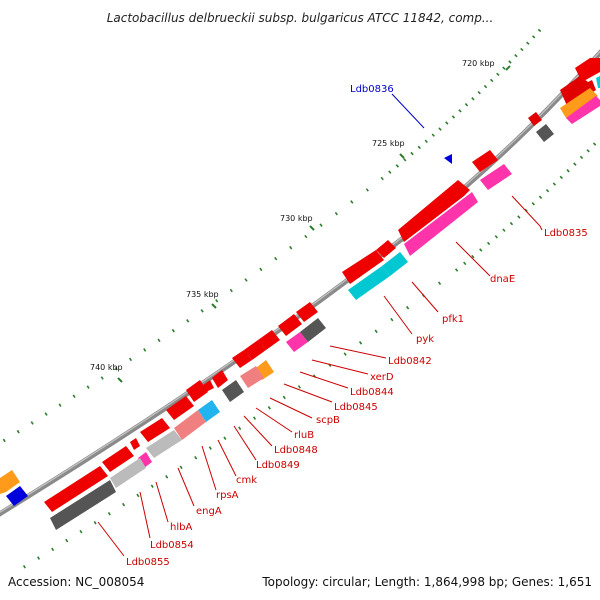 The height and width of the screenshot is (600, 600). Describe the element at coordinates (246, 480) in the screenshot. I see `gene-label-cmk: cmk` at that location.